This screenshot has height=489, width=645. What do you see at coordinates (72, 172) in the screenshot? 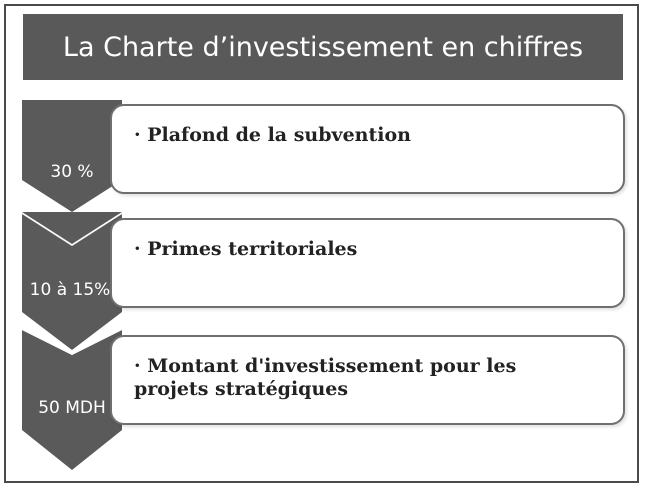
I see `step-value-1: 30 %` at bounding box center [72, 172].